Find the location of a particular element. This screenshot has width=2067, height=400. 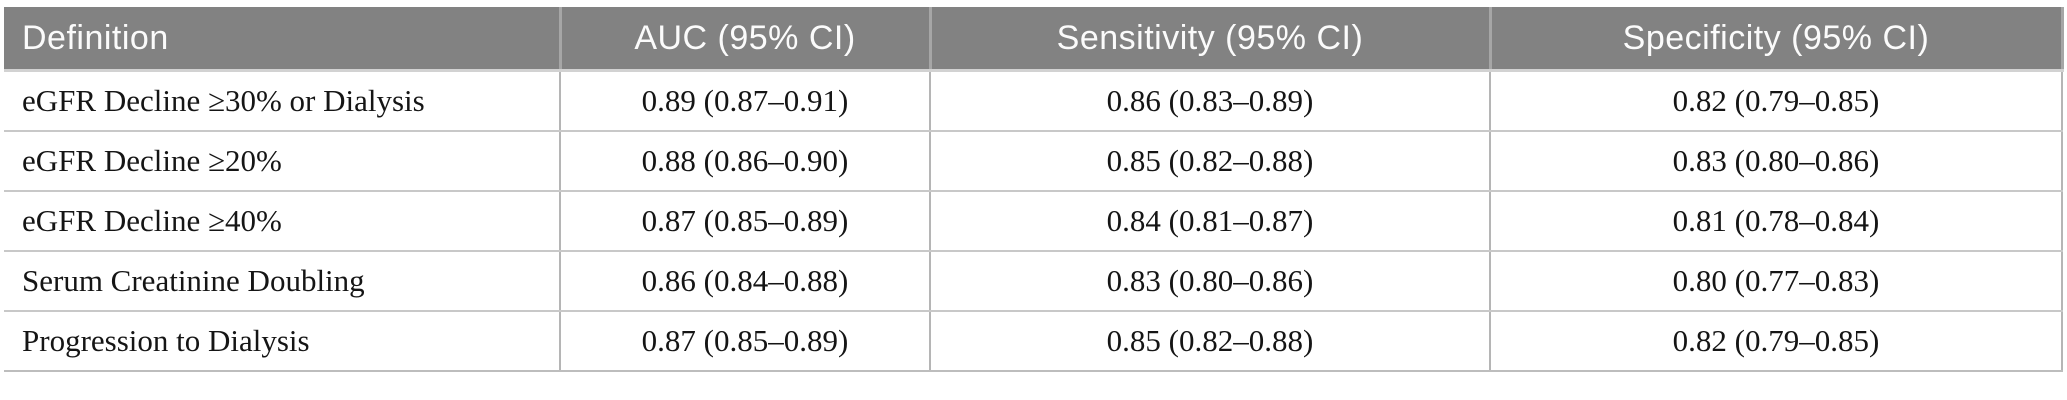

cell-sensitivity: 0.83 (0.80–0.86) is located at coordinates (1210, 281).